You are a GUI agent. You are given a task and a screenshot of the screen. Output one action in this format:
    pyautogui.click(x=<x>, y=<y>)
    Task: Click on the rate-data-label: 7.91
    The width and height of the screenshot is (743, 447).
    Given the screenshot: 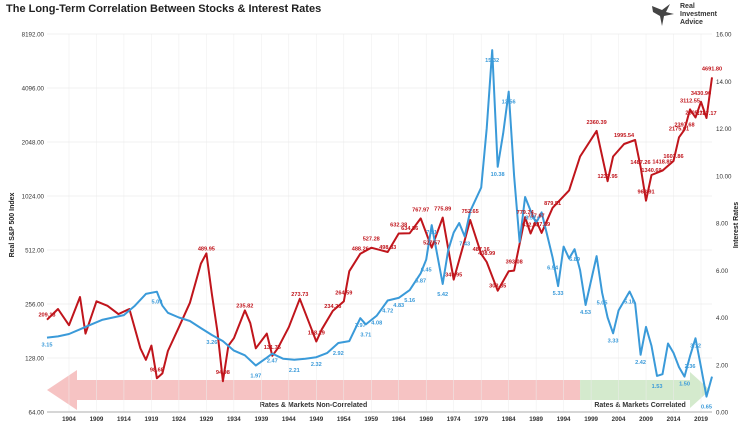 What is the action you would take?
    pyautogui.click(x=431, y=233)
    